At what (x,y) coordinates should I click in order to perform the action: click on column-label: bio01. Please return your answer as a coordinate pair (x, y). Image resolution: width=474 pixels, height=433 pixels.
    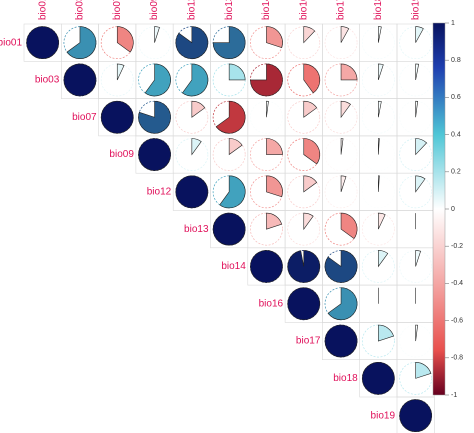
    Looking at the image, I should click on (42, 10).